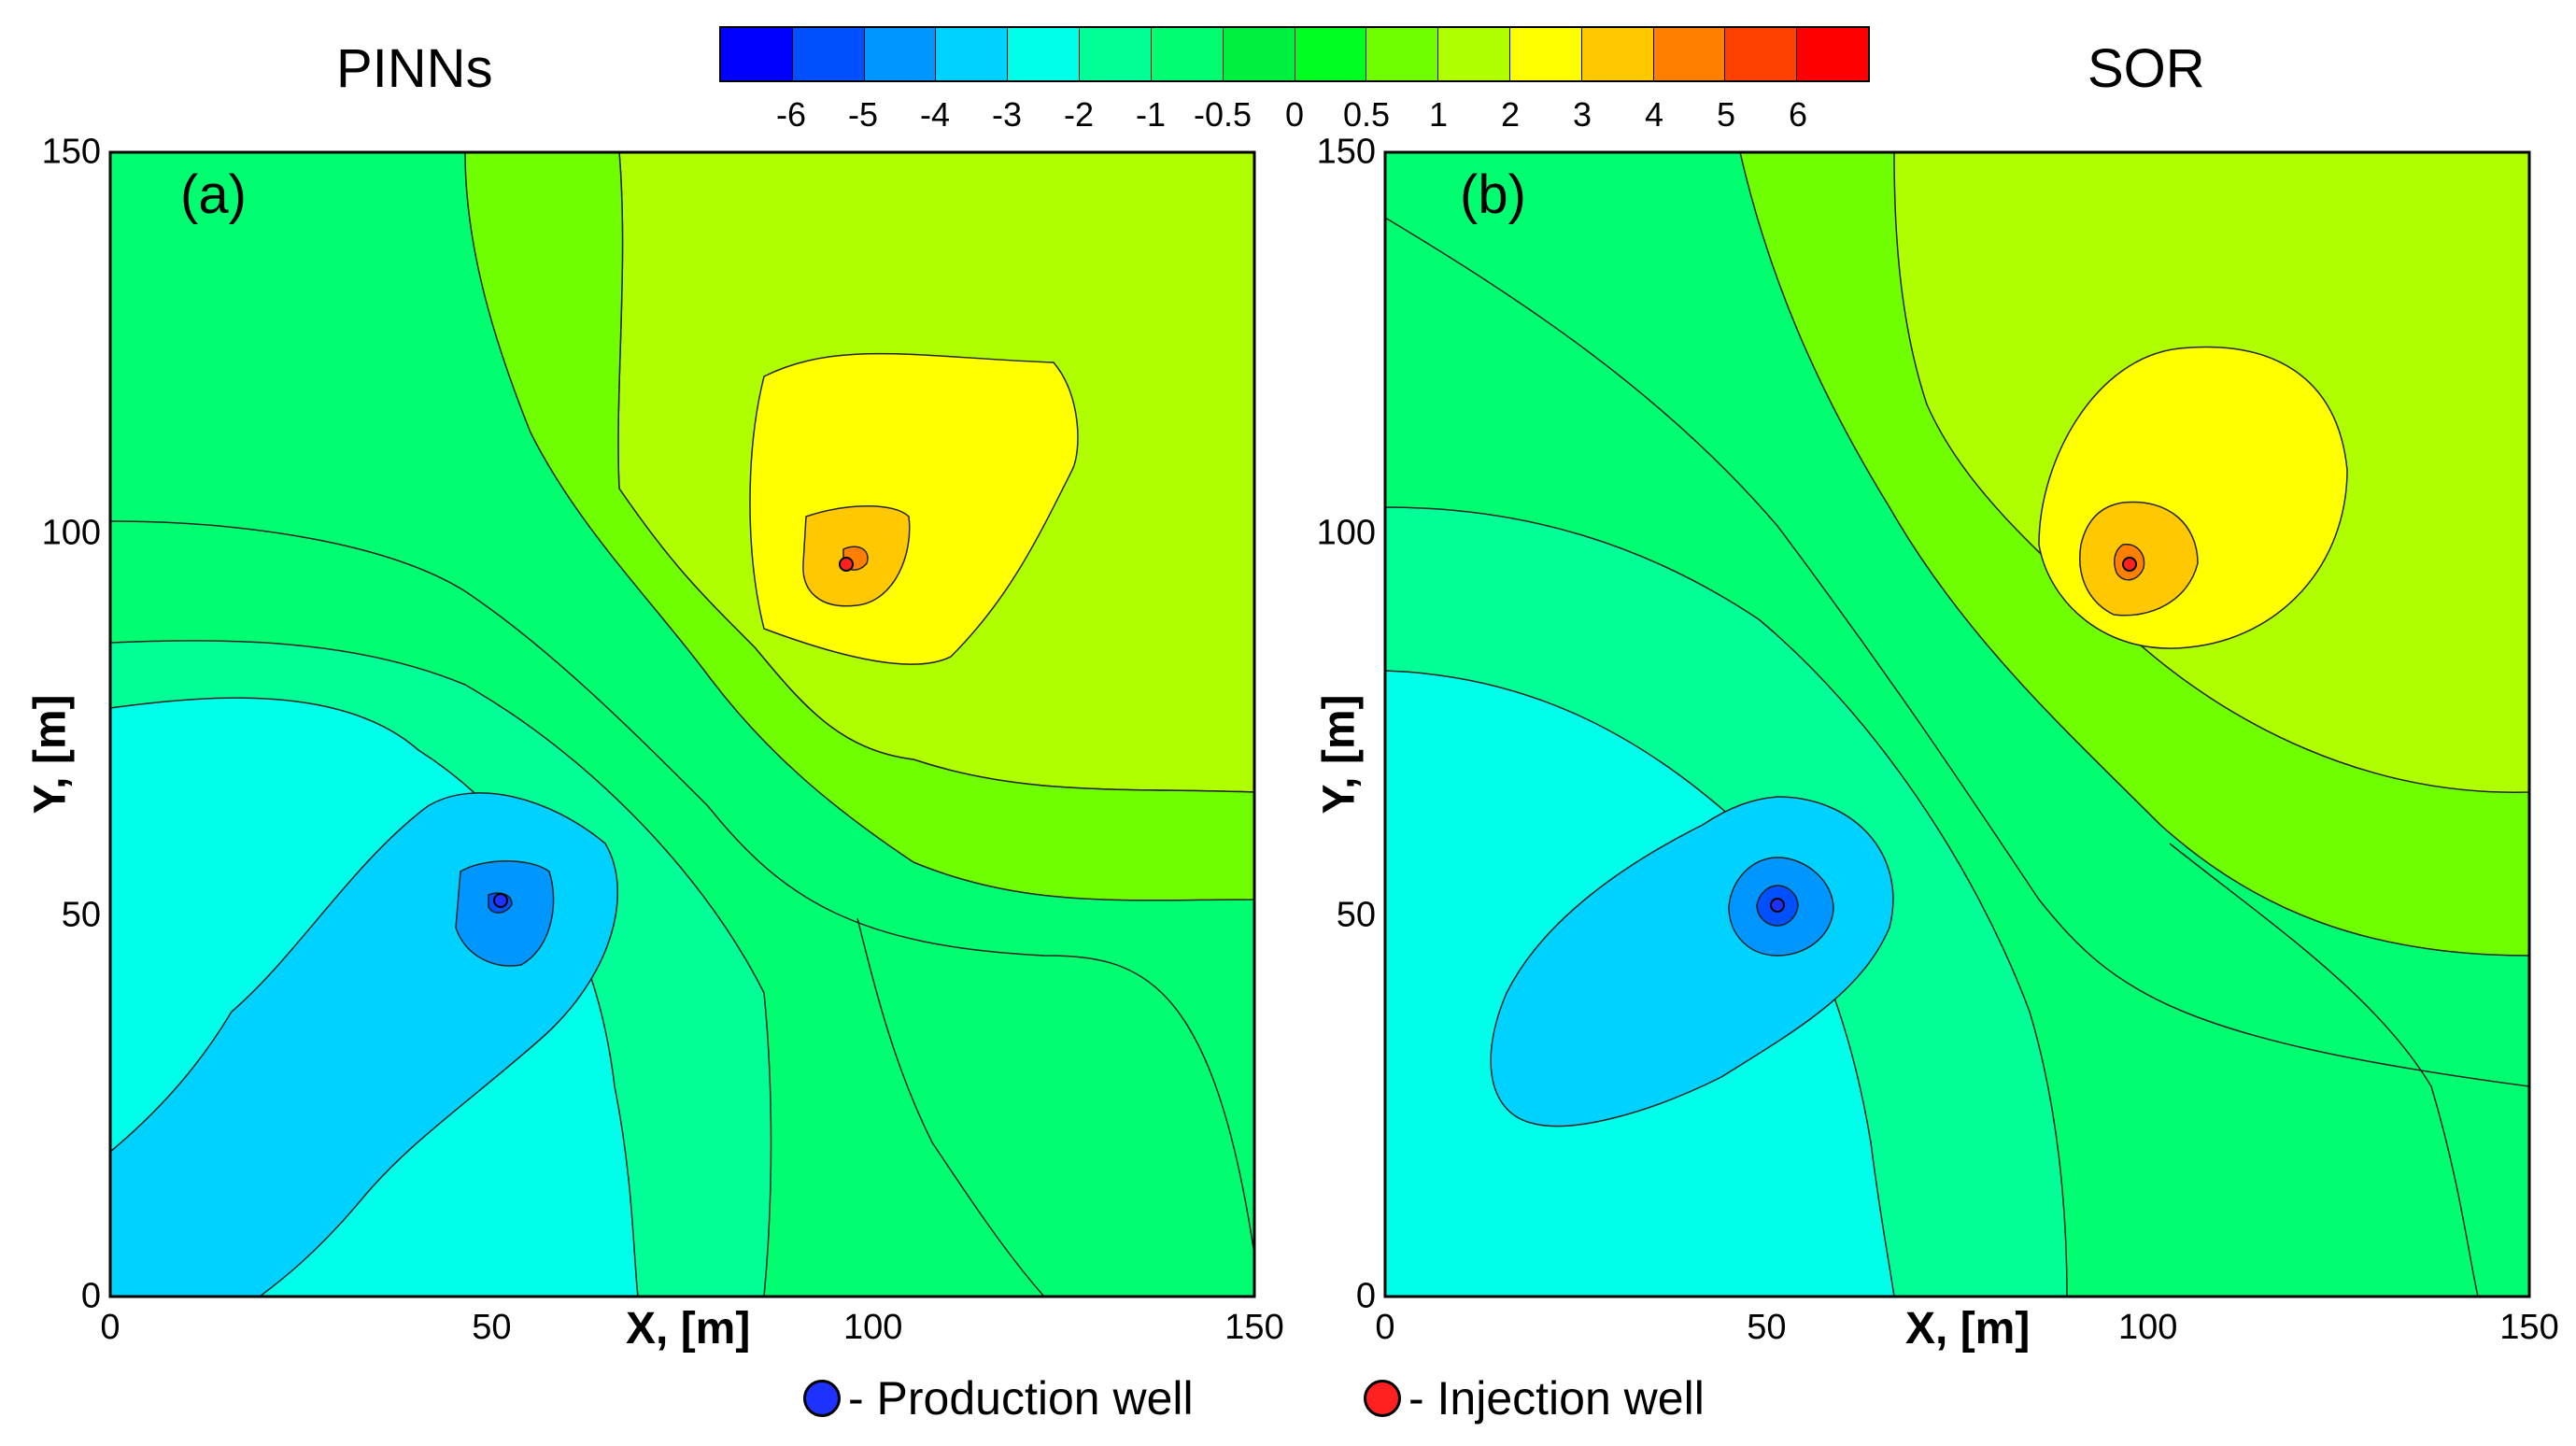 This screenshot has height=1446, width=2576. What do you see at coordinates (935, 114) in the screenshot?
I see `colorbar-label: -4` at bounding box center [935, 114].